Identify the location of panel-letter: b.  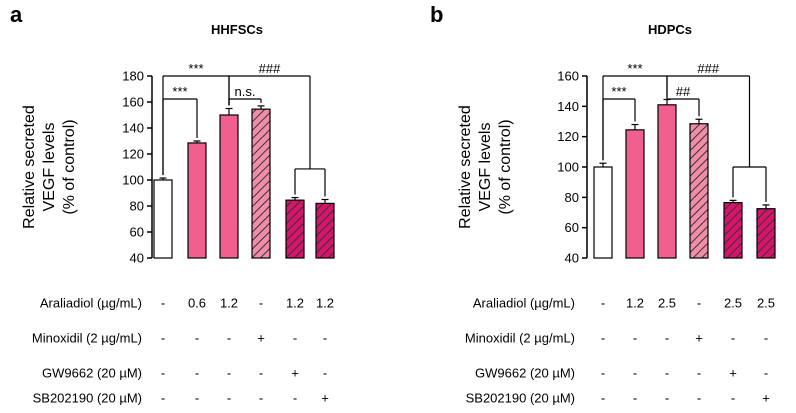
(436, 14).